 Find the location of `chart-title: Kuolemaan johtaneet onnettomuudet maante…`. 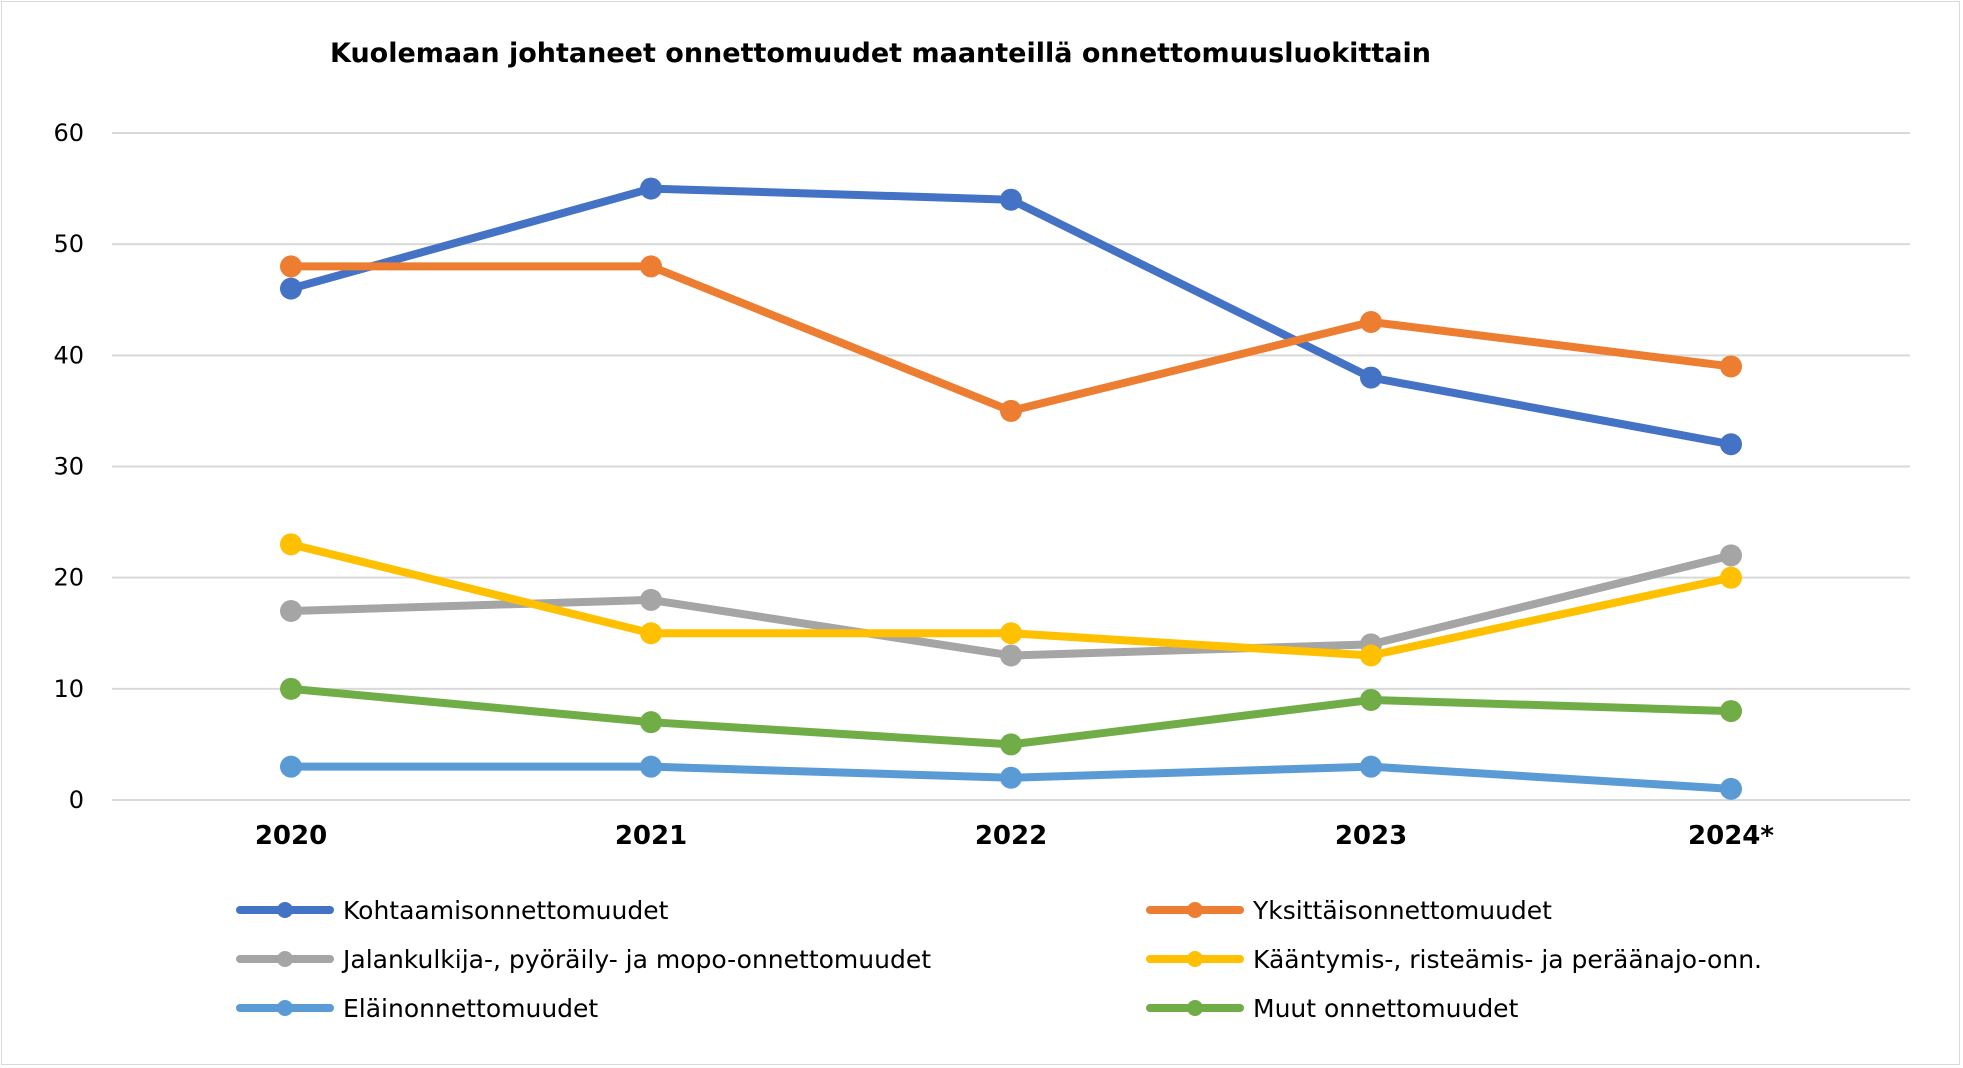

chart-title: Kuolemaan johtaneet onnettomuudet maante… is located at coordinates (880, 53).